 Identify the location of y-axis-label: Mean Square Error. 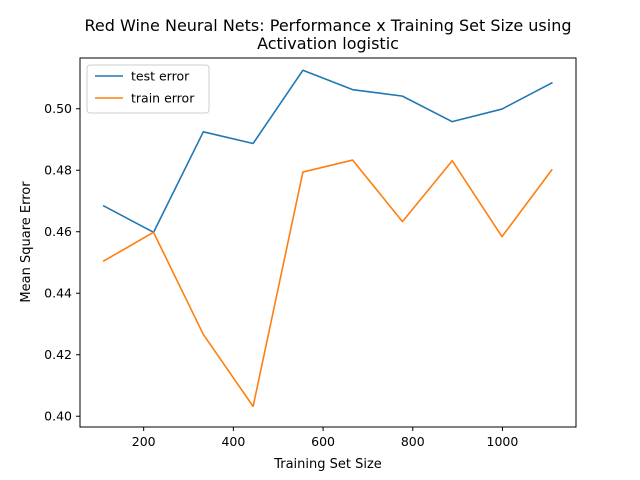
(26, 242).